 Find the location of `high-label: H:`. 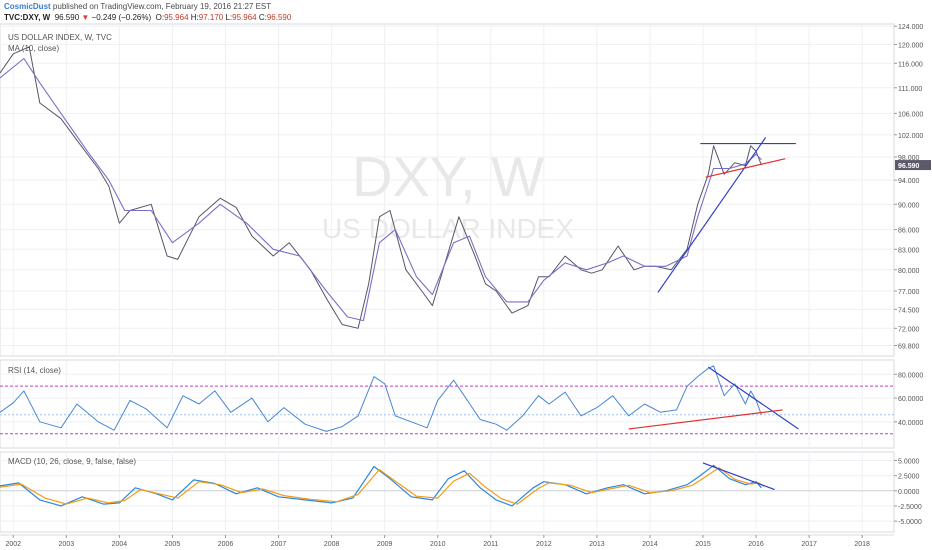

high-label: H: is located at coordinates (194, 17).